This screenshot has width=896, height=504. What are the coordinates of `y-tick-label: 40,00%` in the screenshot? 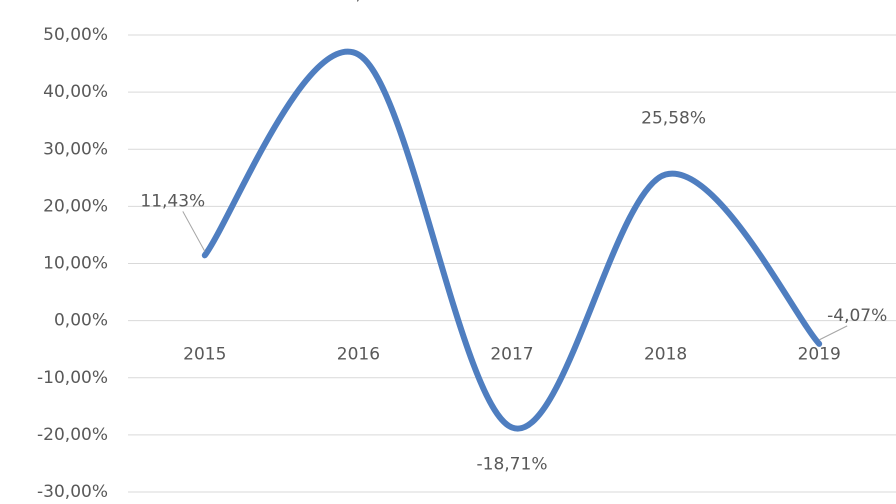 It's located at (75, 92).